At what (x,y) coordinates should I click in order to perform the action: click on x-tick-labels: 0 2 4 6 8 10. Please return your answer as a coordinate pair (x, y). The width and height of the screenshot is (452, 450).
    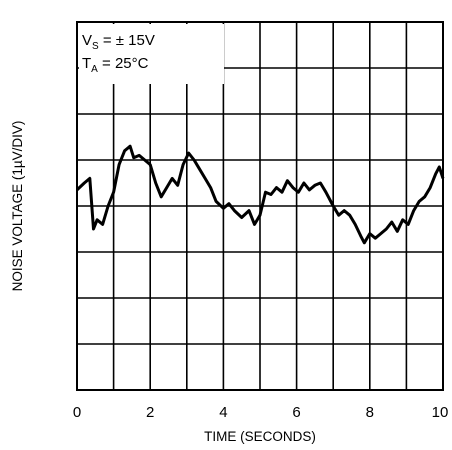
    Looking at the image, I should click on (261, 412).